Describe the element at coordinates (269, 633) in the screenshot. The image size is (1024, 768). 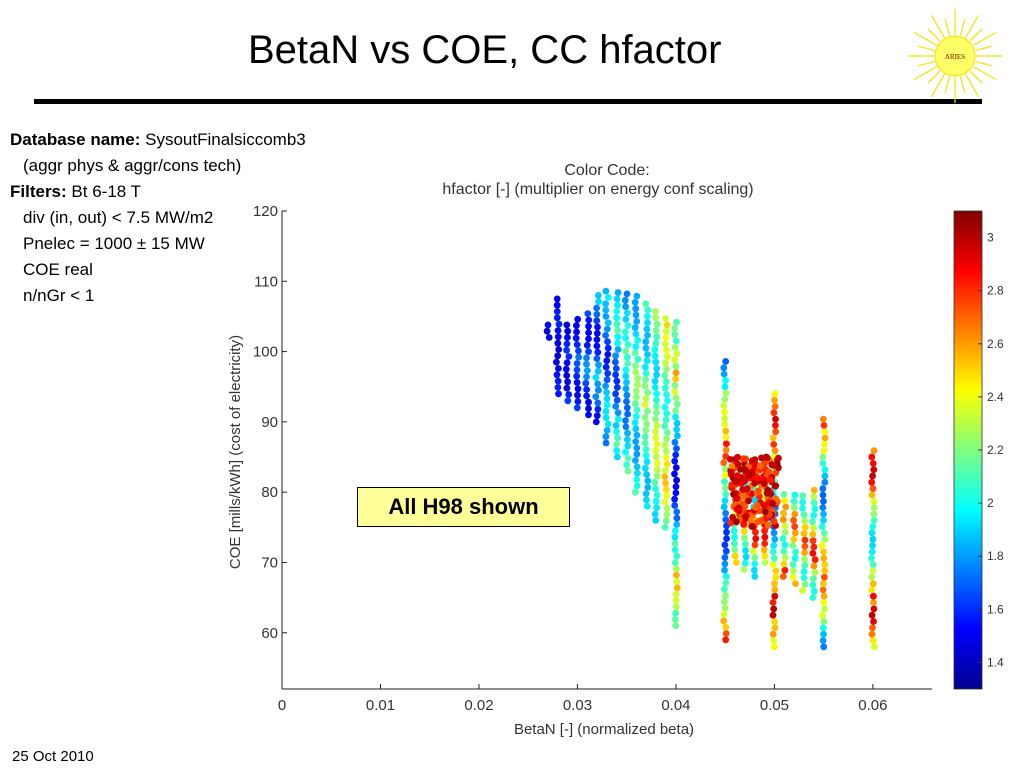
I see `y-tick-label: 60` at that location.